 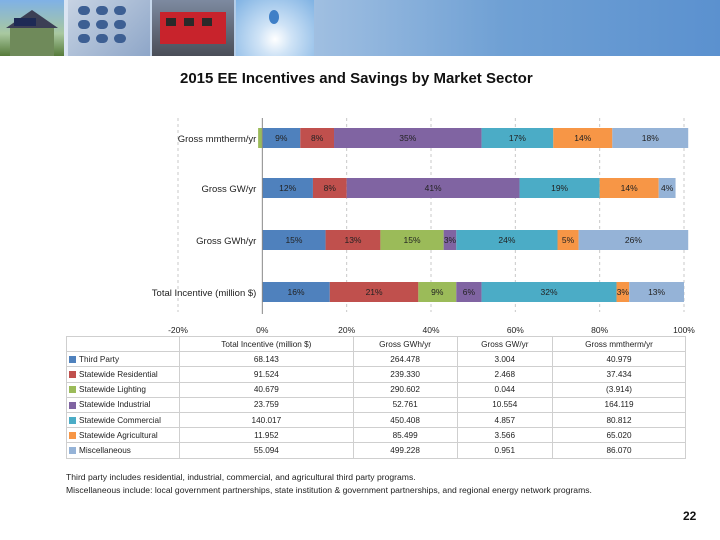 I want to click on table-cell: 86.070, so click(x=619, y=450).